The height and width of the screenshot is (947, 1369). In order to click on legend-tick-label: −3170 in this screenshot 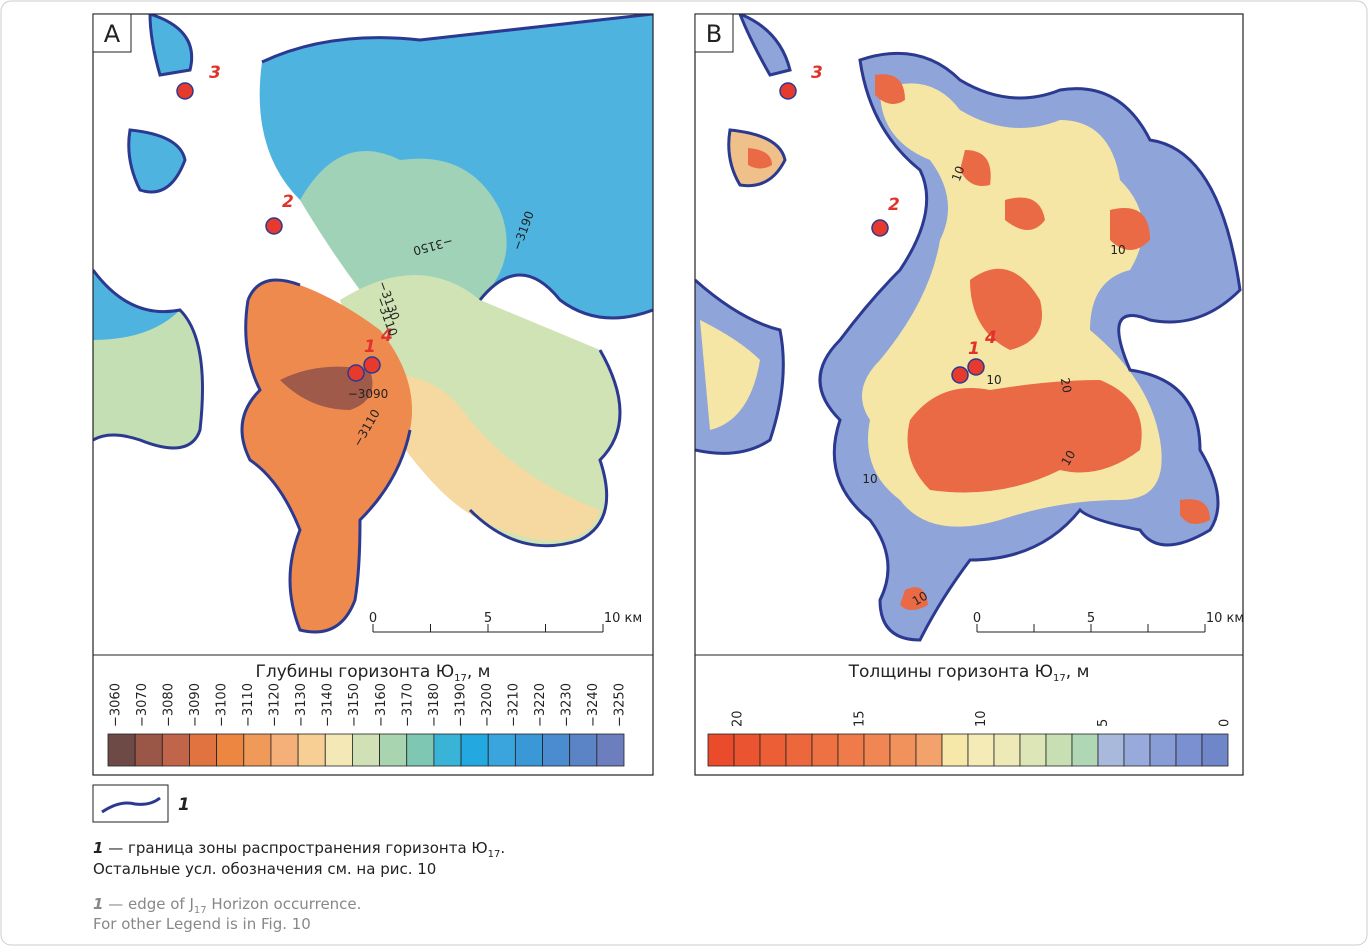, I will do `click(407, 705)`.